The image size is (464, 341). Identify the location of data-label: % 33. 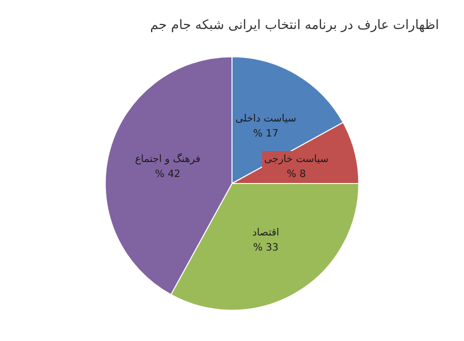
(265, 248).